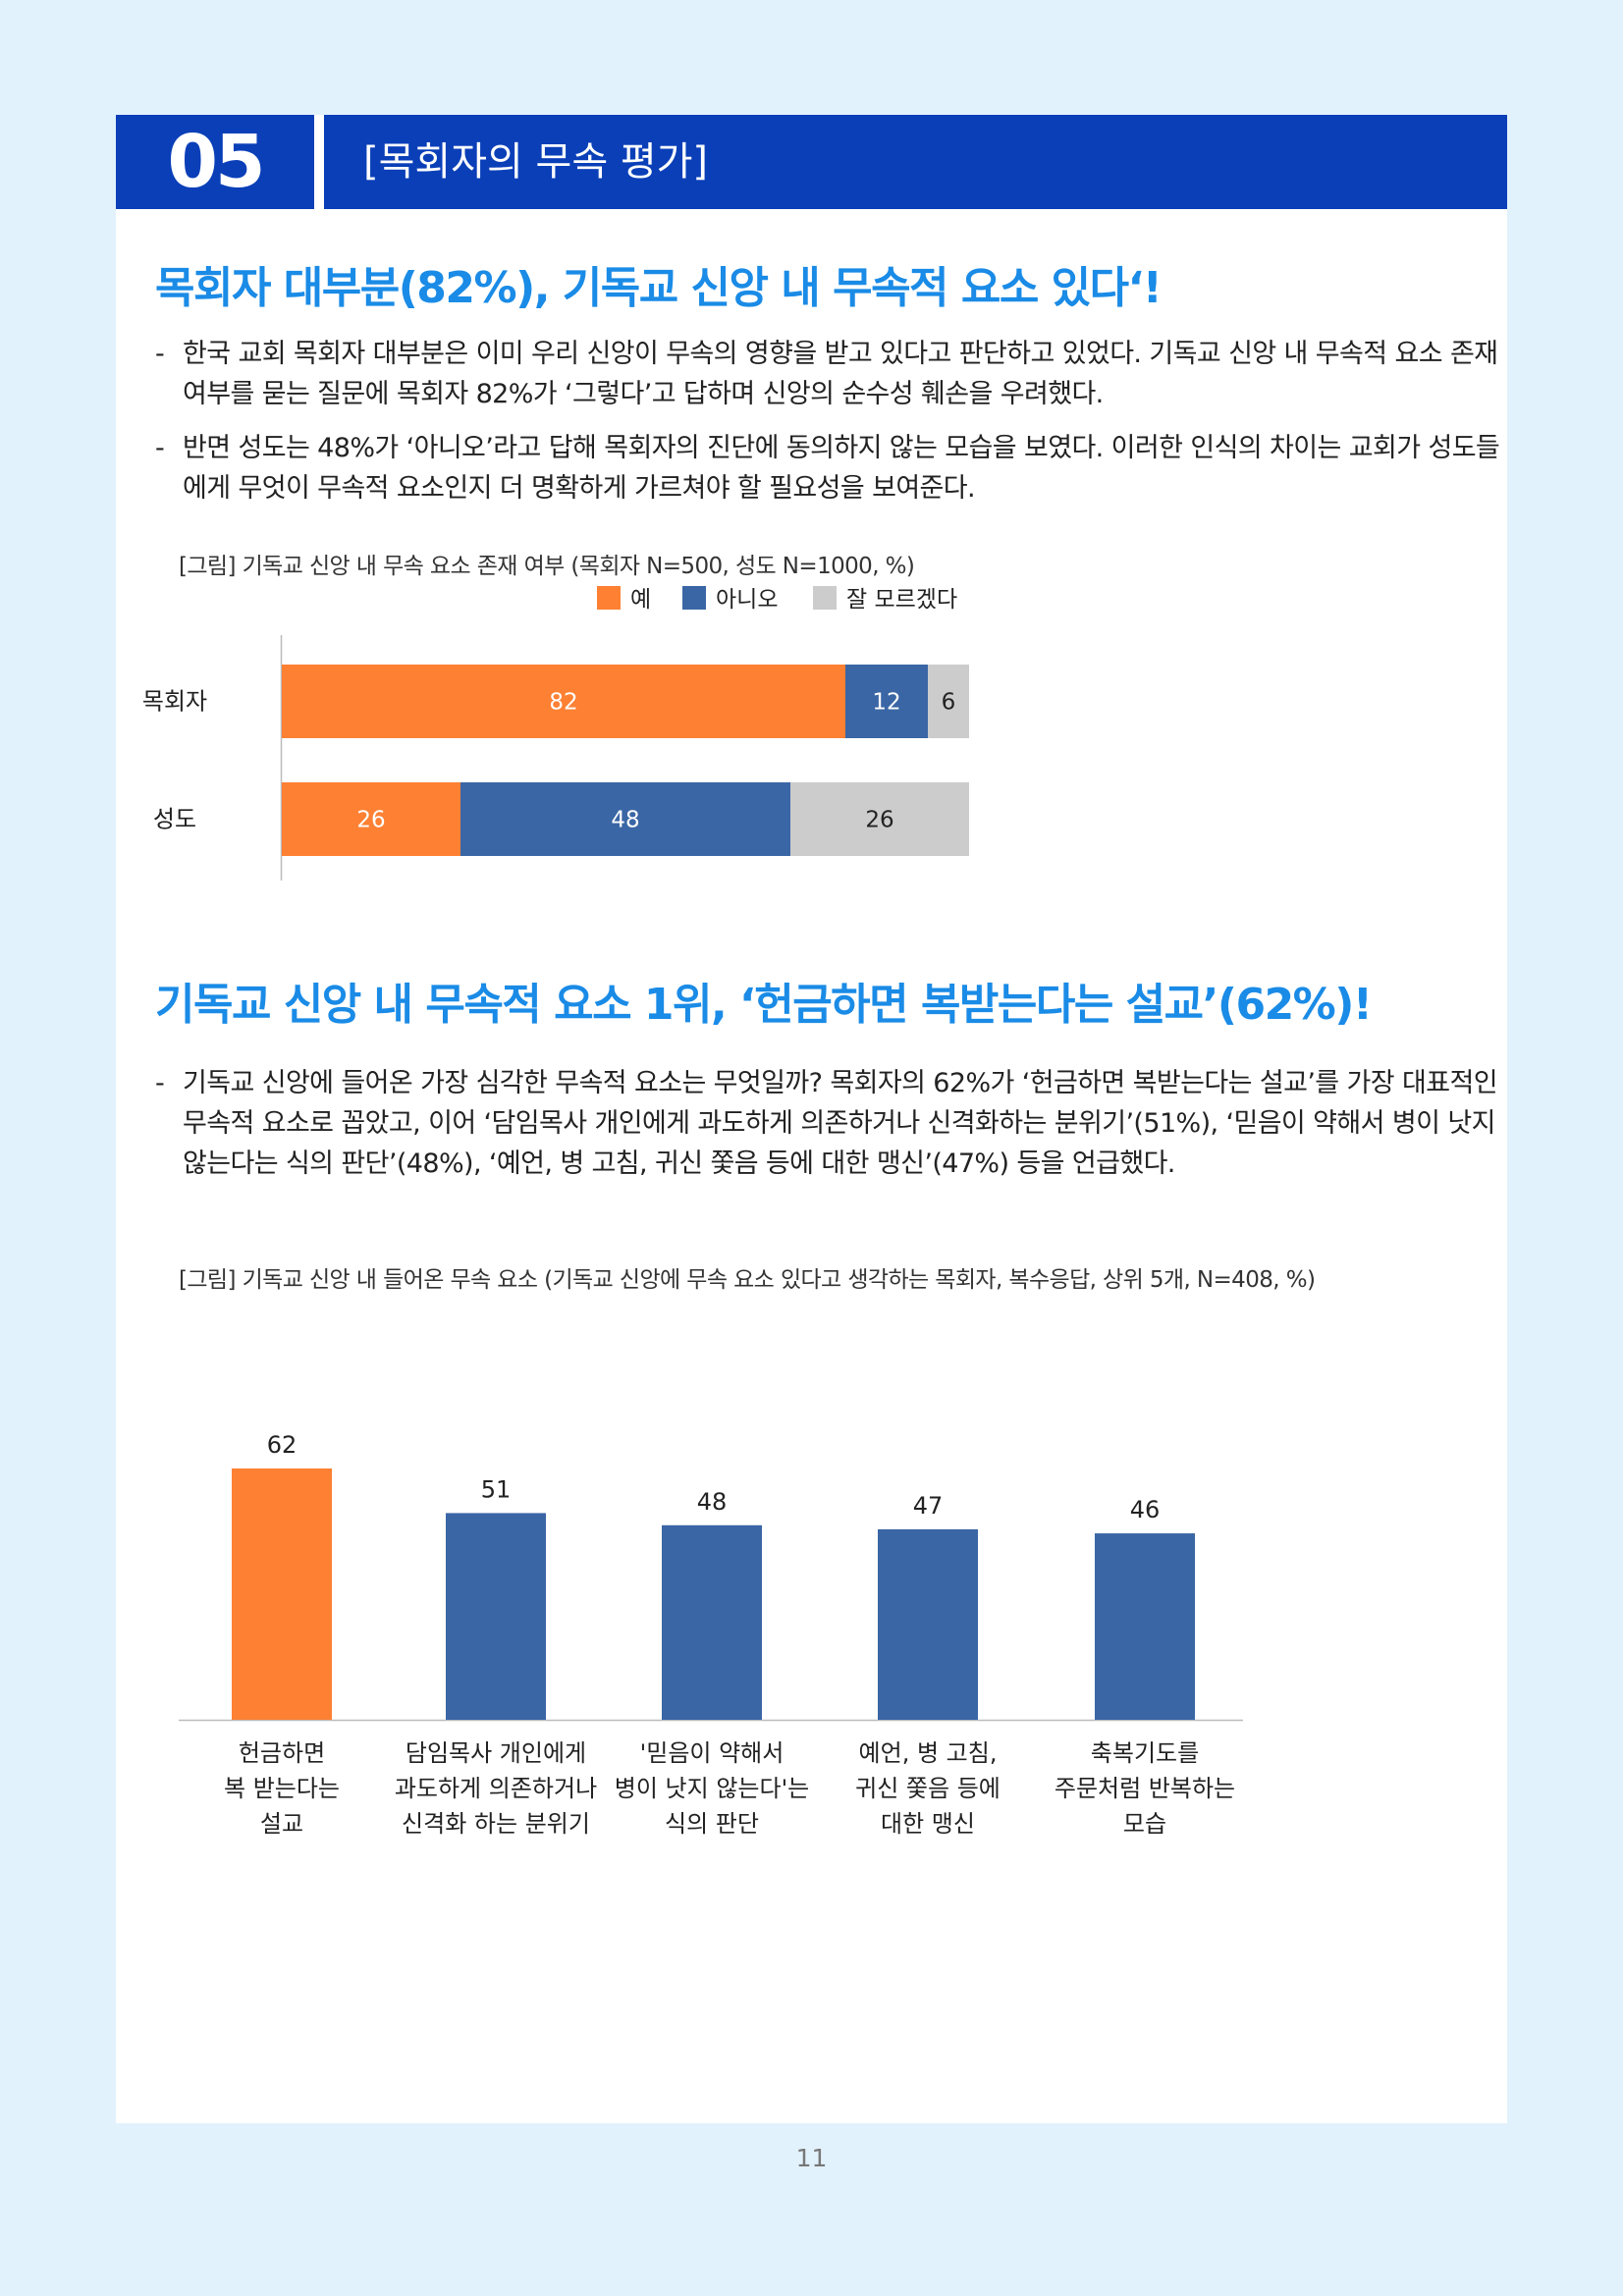  I want to click on legend-label: 아니오, so click(747, 600).